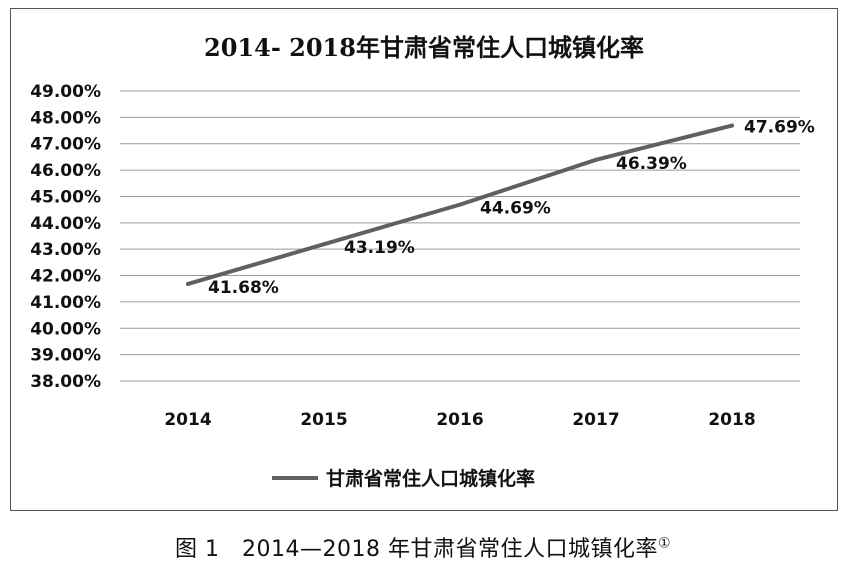 Image resolution: width=846 pixels, height=588 pixels. I want to click on x-tick-label: 2015, so click(323, 420).